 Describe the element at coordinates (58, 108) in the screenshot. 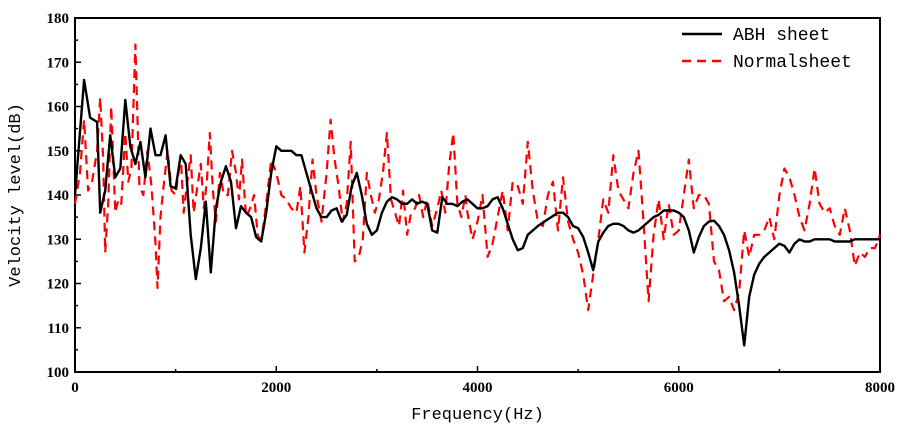

I see `y-tick-label: 160` at that location.